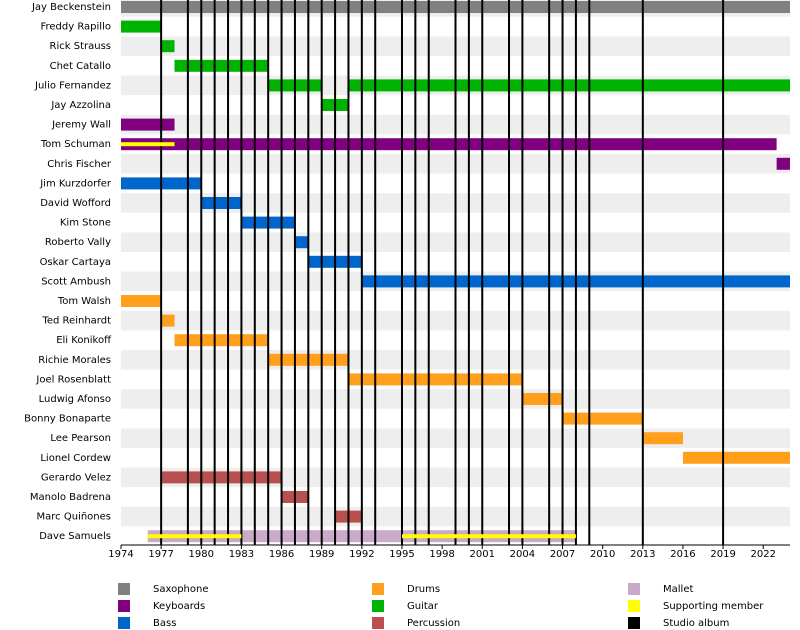 The height and width of the screenshot is (630, 800). Describe the element at coordinates (81, 125) in the screenshot. I see `member-label: Jeremy Wall` at that location.